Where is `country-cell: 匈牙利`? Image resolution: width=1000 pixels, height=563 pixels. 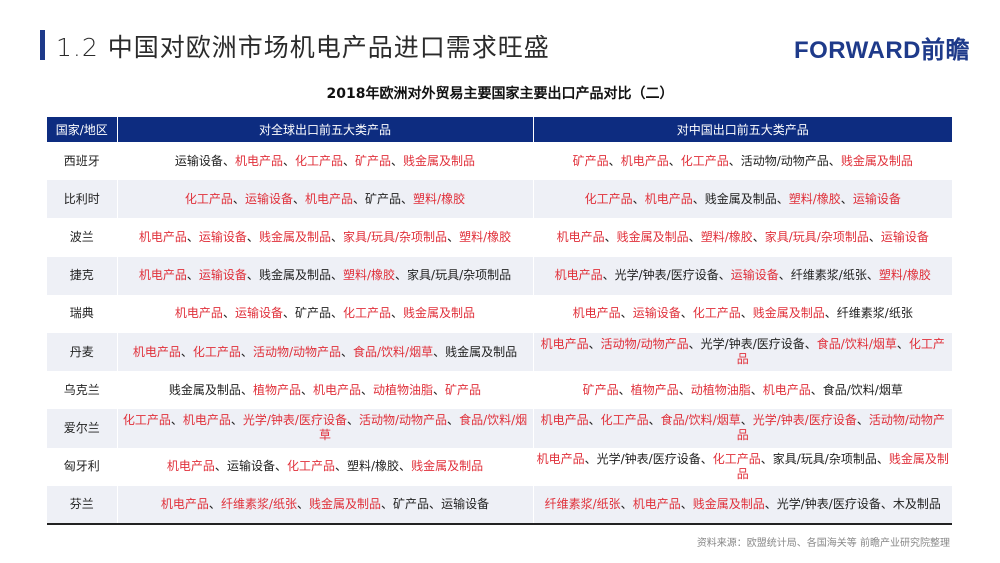
country-cell: 匈牙利 is located at coordinates (82, 466).